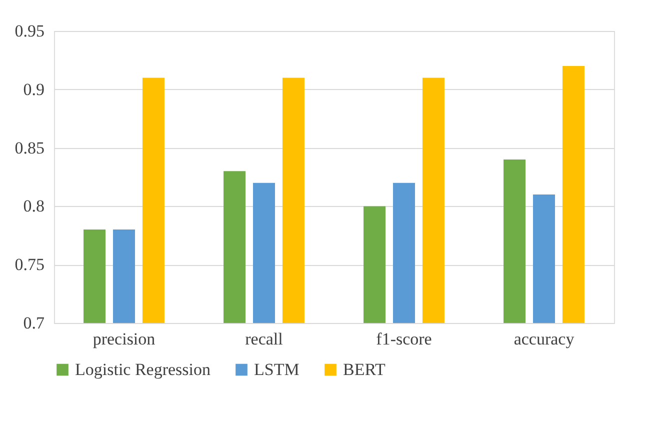 The image size is (655, 439). I want to click on x-tick-label: recall, so click(264, 339).